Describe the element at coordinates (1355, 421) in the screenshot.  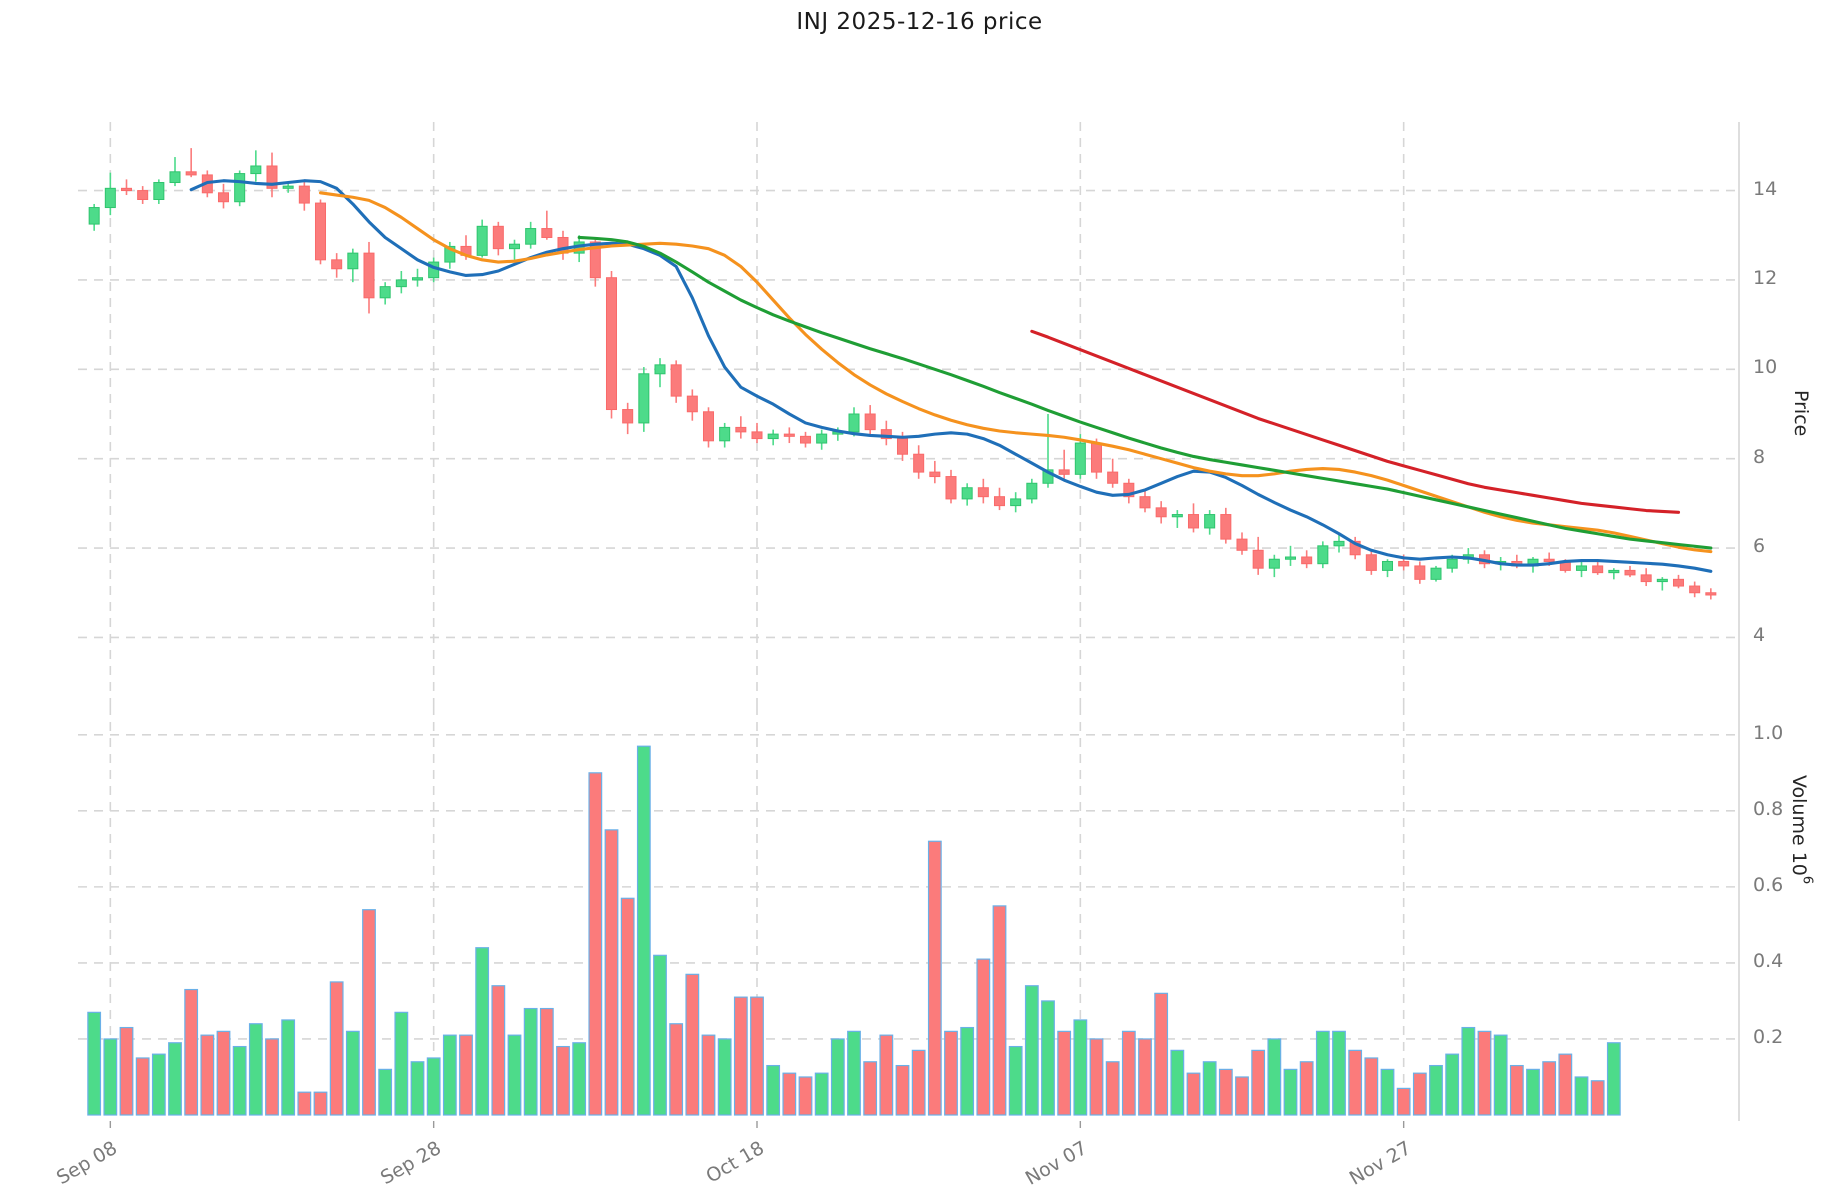
I see `ma-line-ma-extra-long` at that location.